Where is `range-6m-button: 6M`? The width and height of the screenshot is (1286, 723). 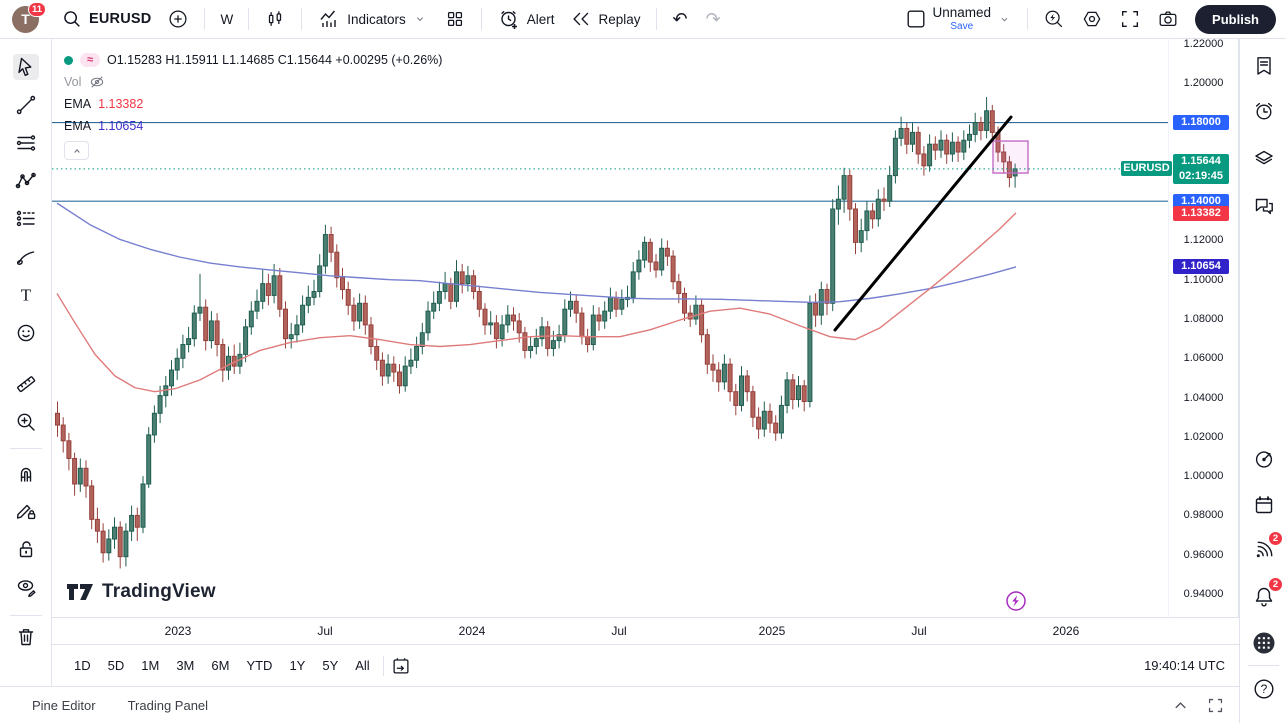
range-6m-button: 6M is located at coordinates (220, 665).